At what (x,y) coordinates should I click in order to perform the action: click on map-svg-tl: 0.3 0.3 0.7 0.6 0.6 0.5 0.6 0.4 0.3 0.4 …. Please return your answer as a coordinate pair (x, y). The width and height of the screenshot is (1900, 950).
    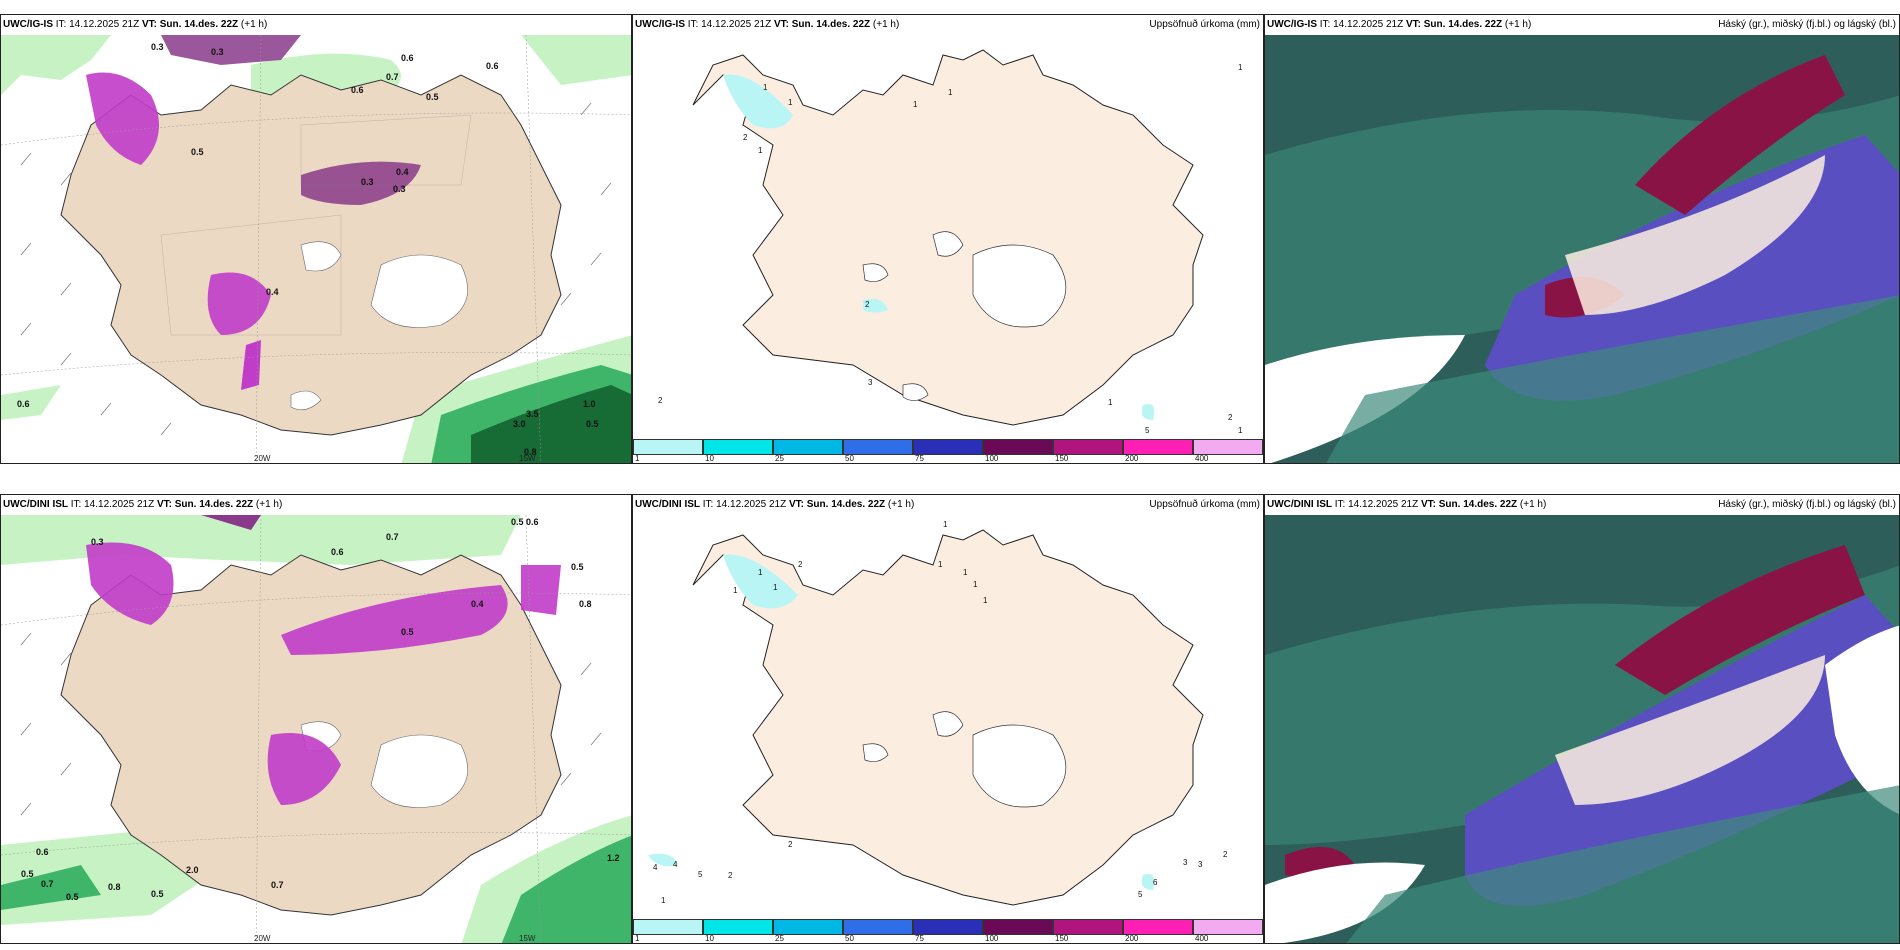
    Looking at the image, I should click on (316, 249).